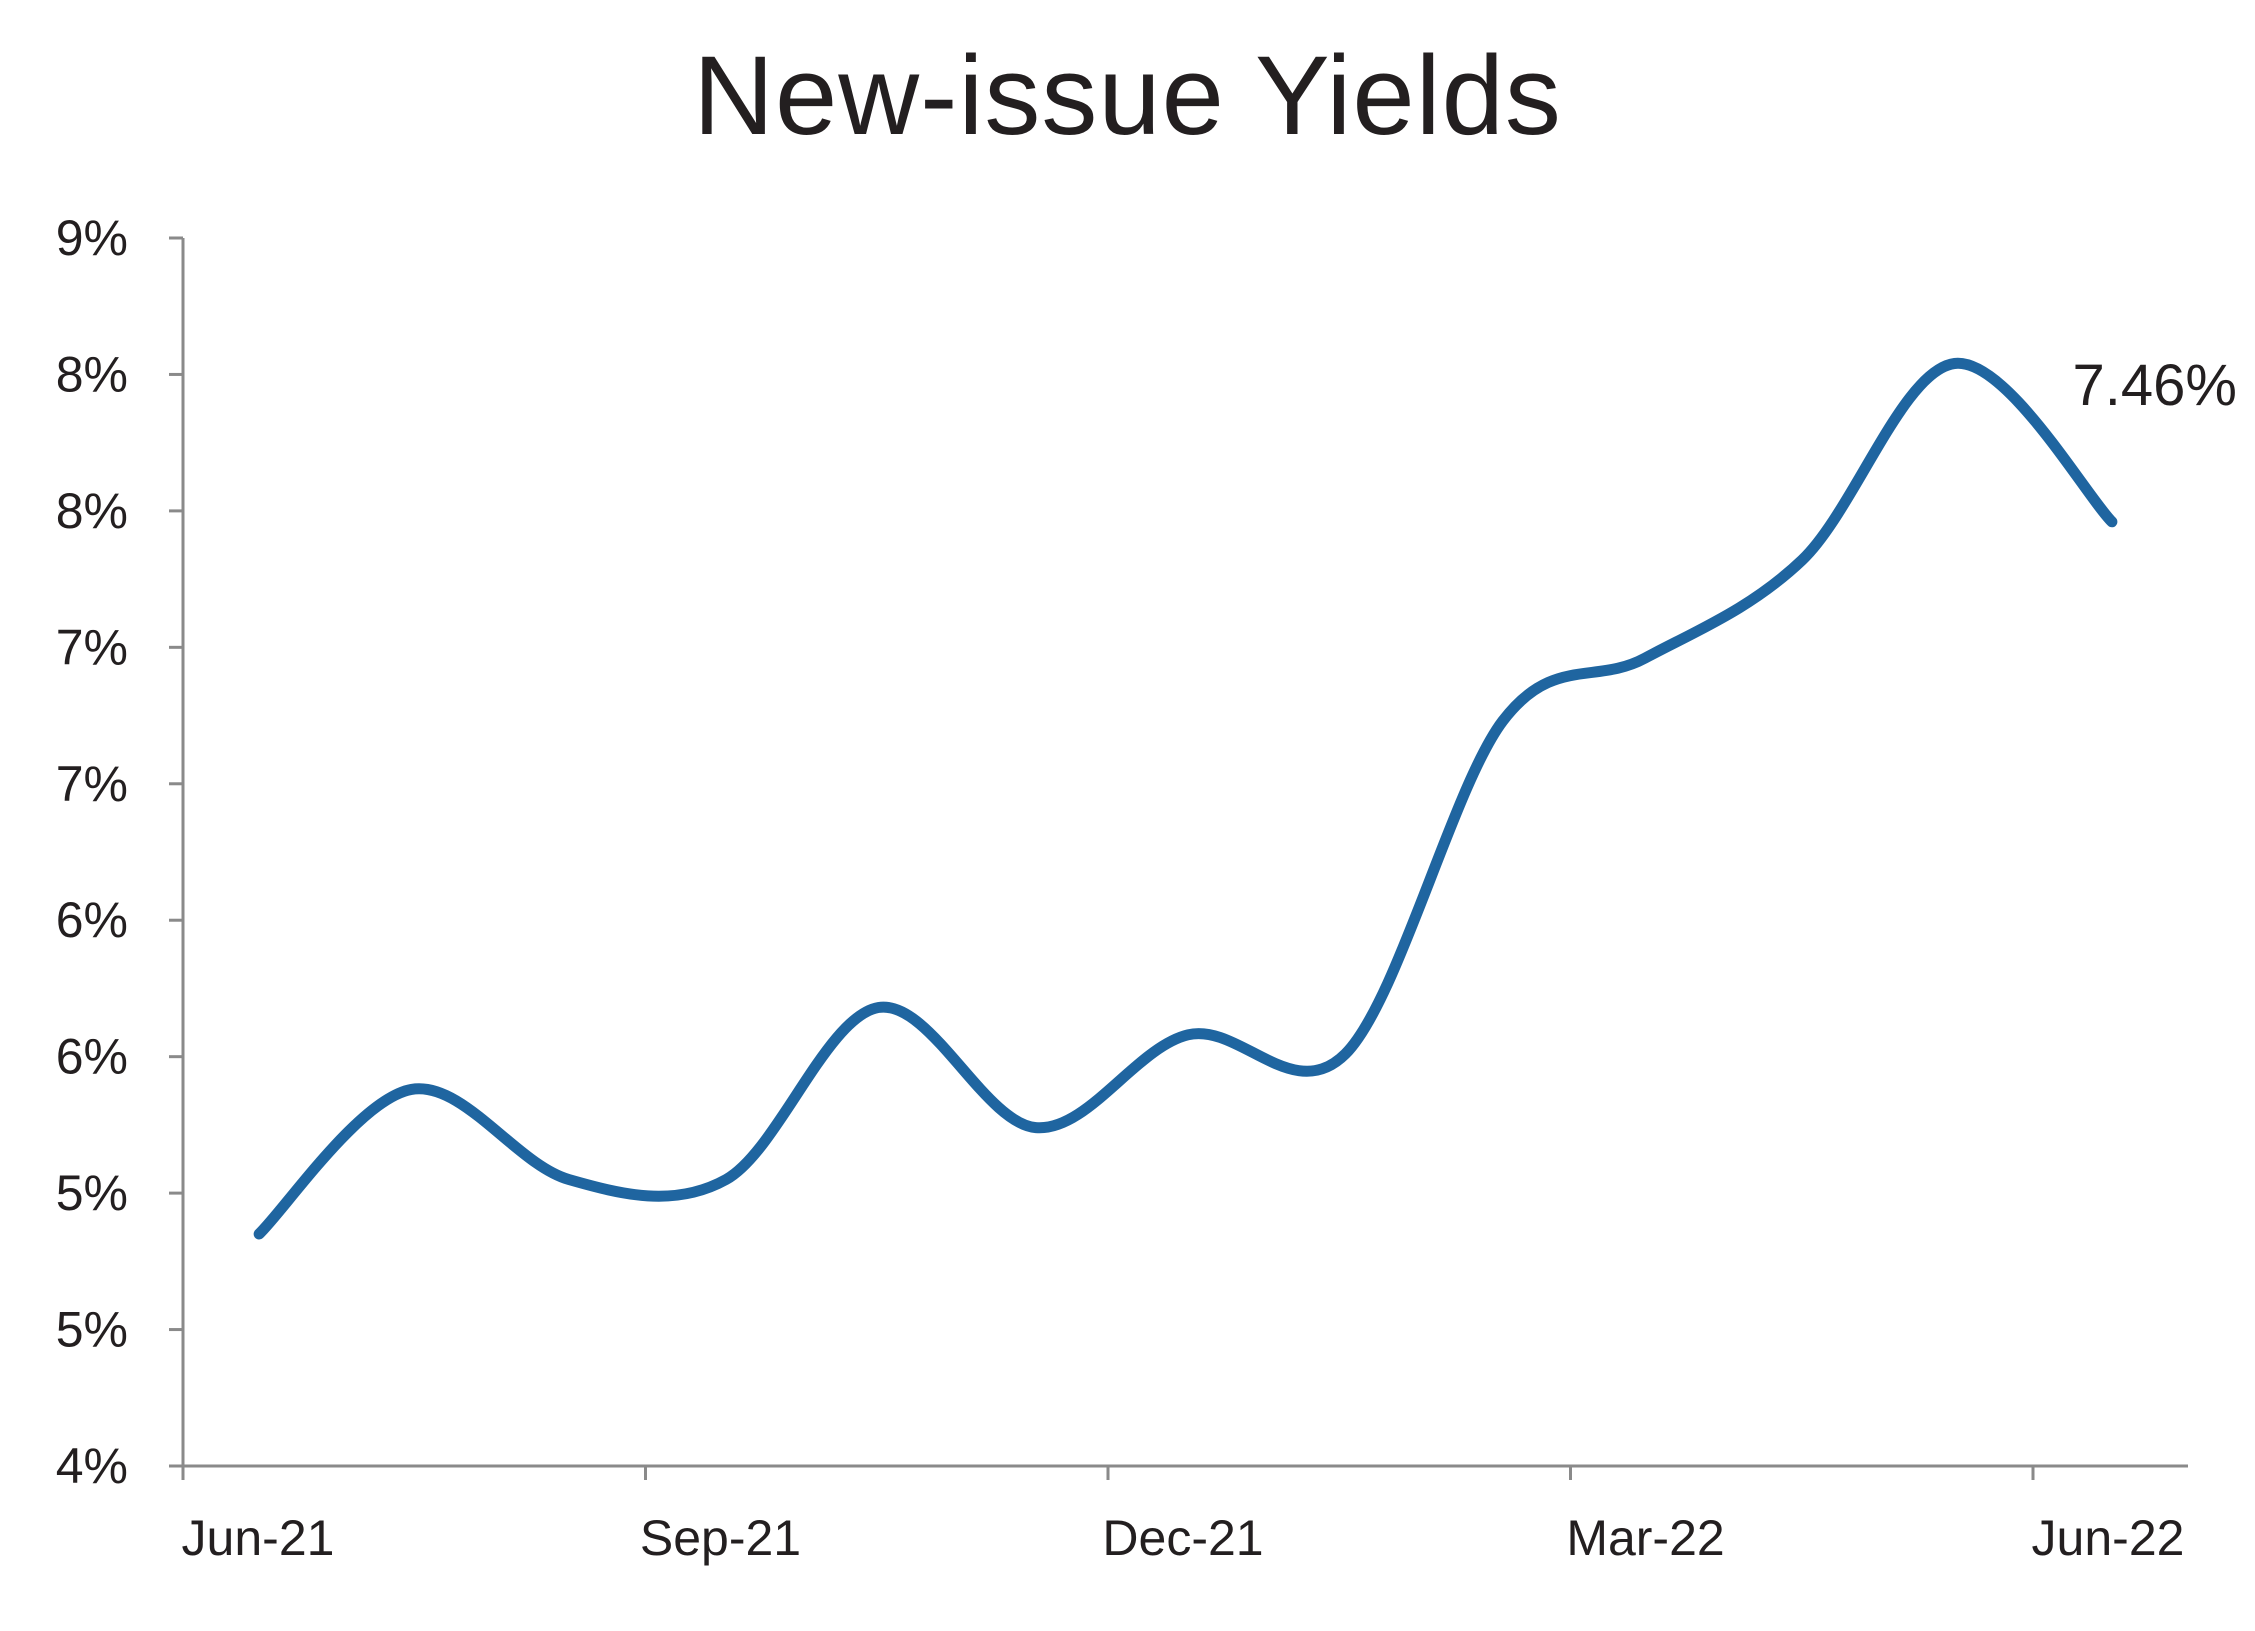 The height and width of the screenshot is (1631, 2255). I want to click on x-tick-label: Mar-22, so click(1645, 1538).